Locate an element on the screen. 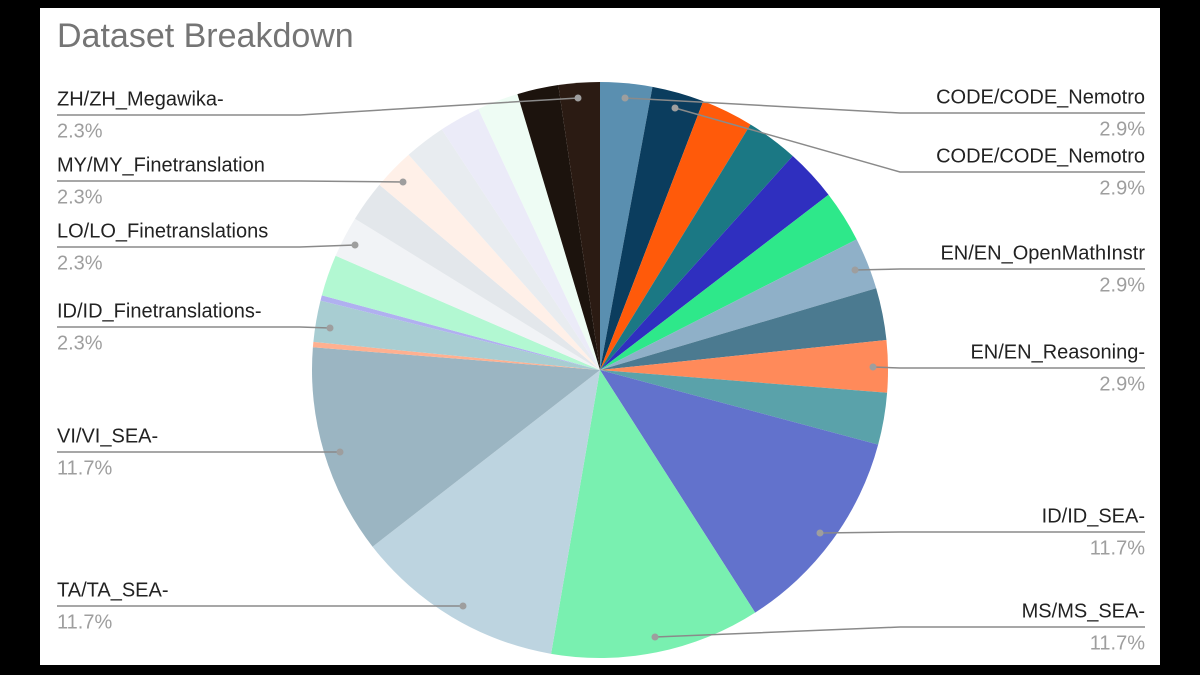 This screenshot has height=675, width=1200. slice-label: MY/MY_Finetranslation is located at coordinates (161, 165).